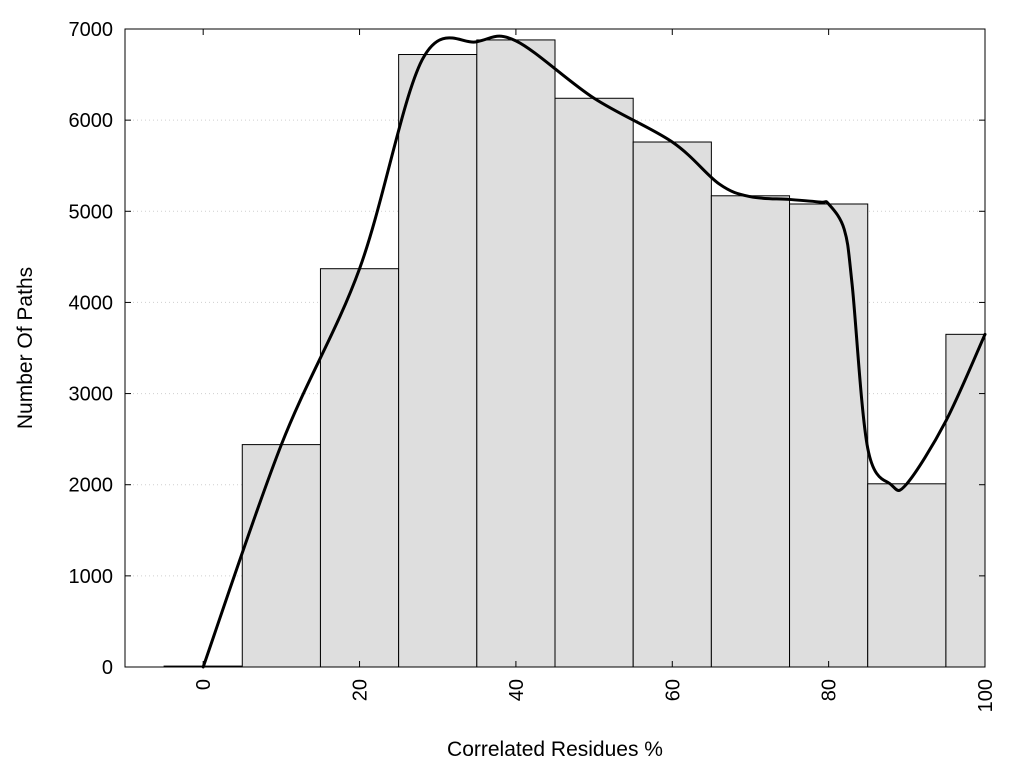  What do you see at coordinates (91, 212) in the screenshot?
I see `y-tick-label-5000: 5000` at bounding box center [91, 212].